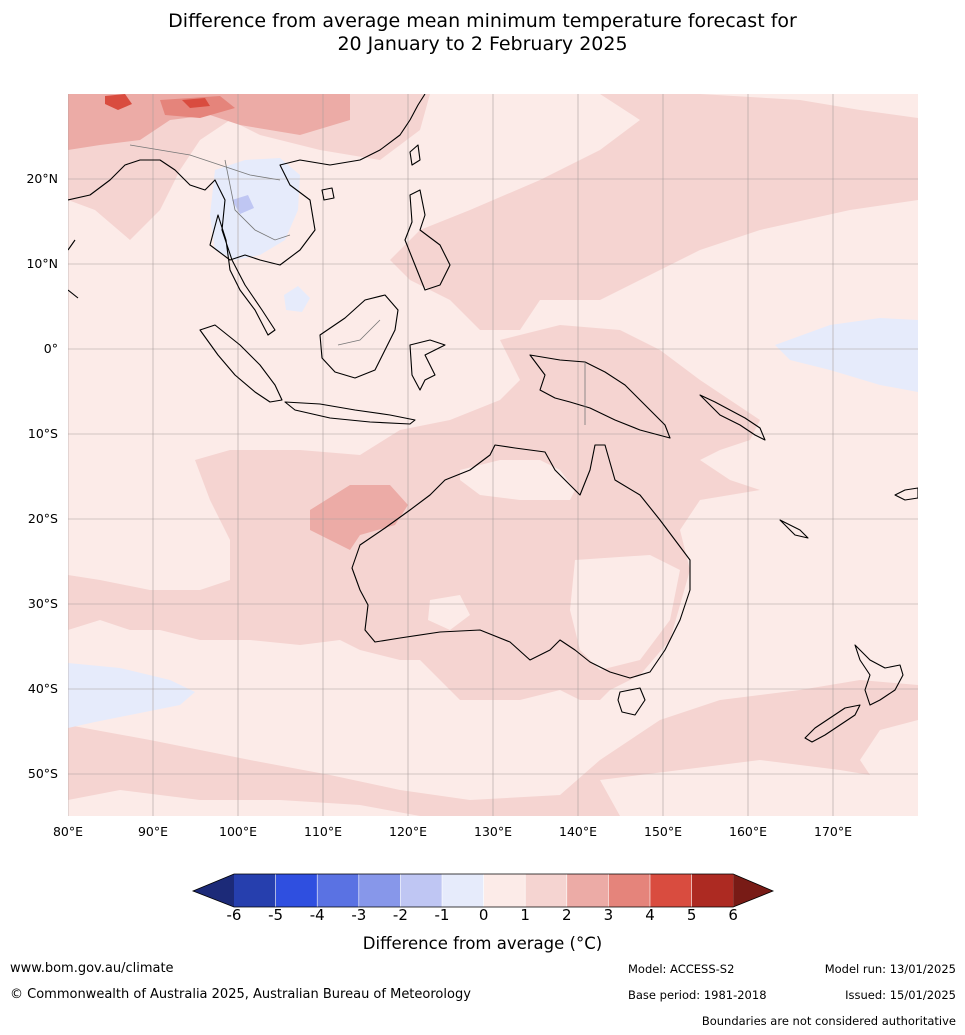 The width and height of the screenshot is (965, 1035). Describe the element at coordinates (42, 688) in the screenshot. I see `lat-label: 40°S` at that location.